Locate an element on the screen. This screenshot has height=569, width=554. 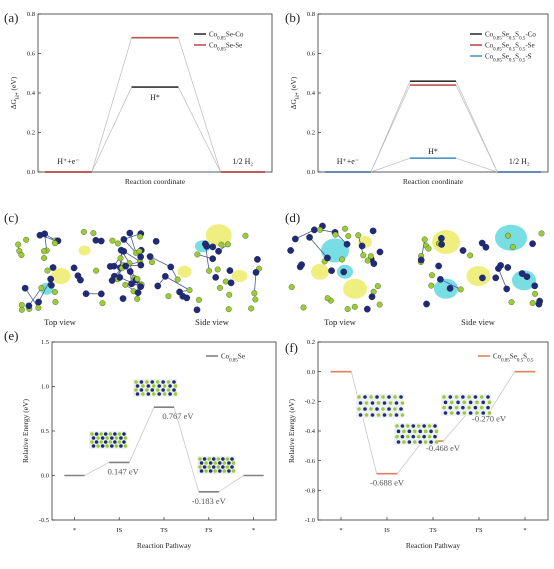
y-axis-label: Relative Energy (eV) is located at coordinates (25, 431).